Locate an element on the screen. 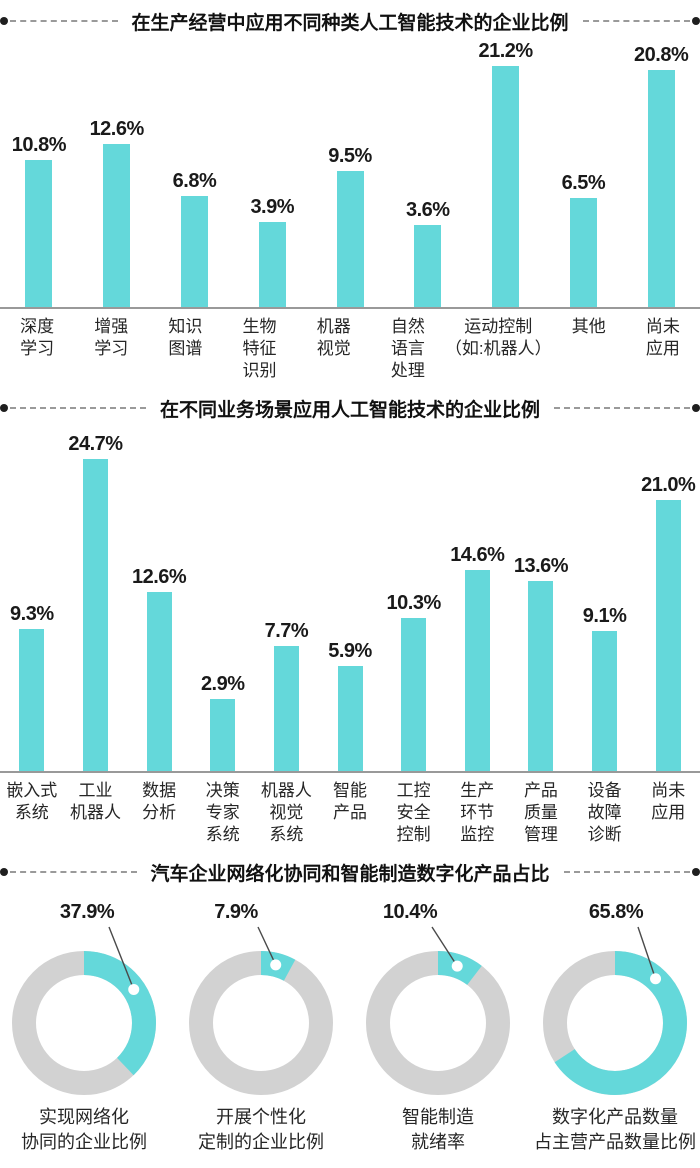 Image resolution: width=700 pixels, height=1168 pixels. bar-value-label: 10.8% is located at coordinates (39, 145).